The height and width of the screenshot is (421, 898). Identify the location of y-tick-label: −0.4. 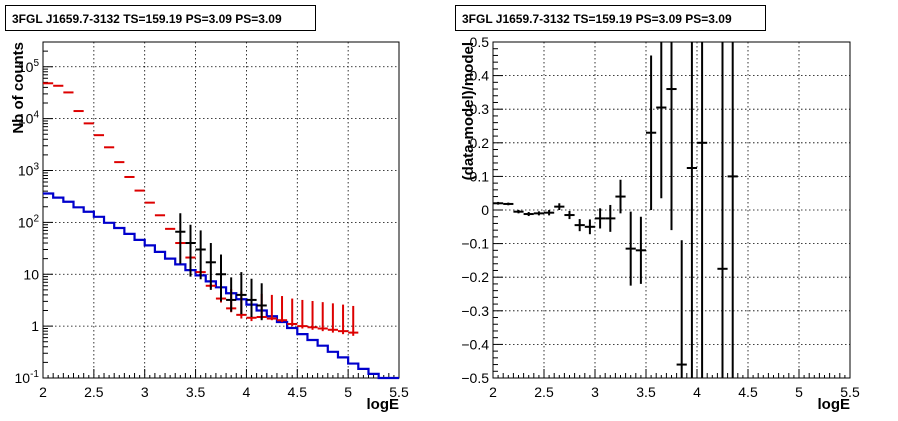
(475, 344).